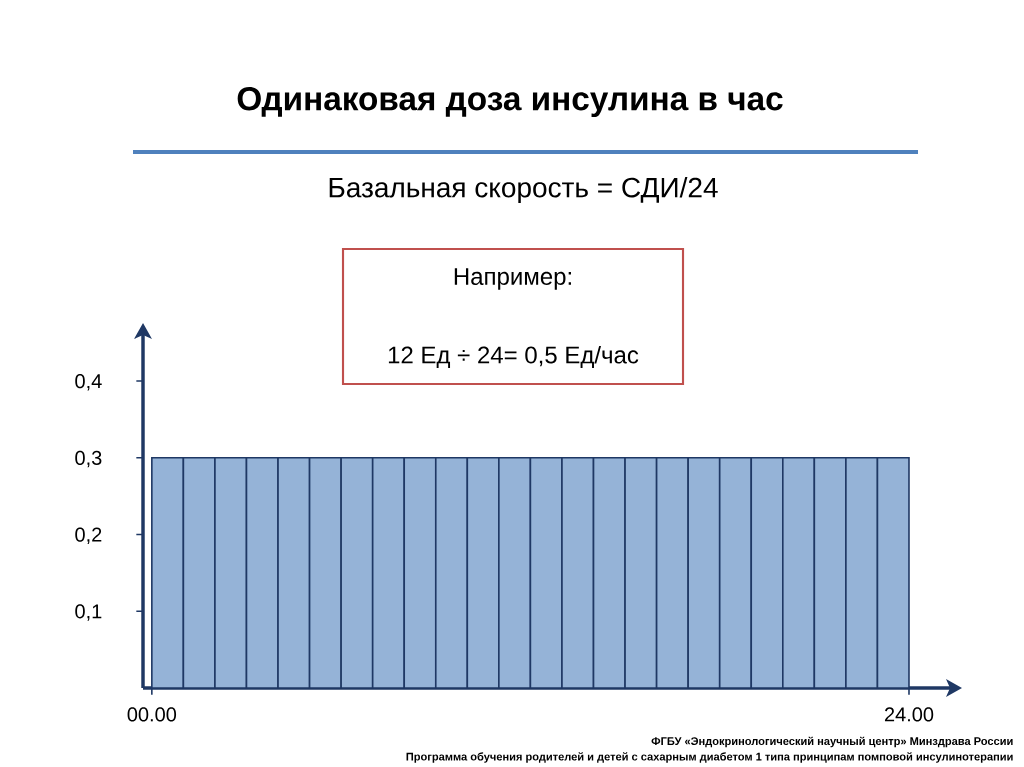 Image resolution: width=1024 pixels, height=767 pixels. Describe the element at coordinates (88, 535) in the screenshot. I see `y-tick-label: 0,2` at that location.